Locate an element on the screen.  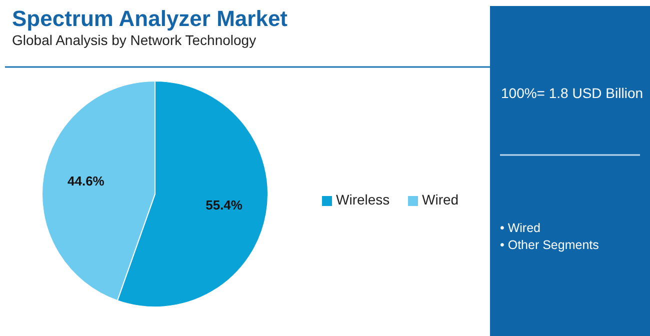
text: • Wired is located at coordinates (520, 228).